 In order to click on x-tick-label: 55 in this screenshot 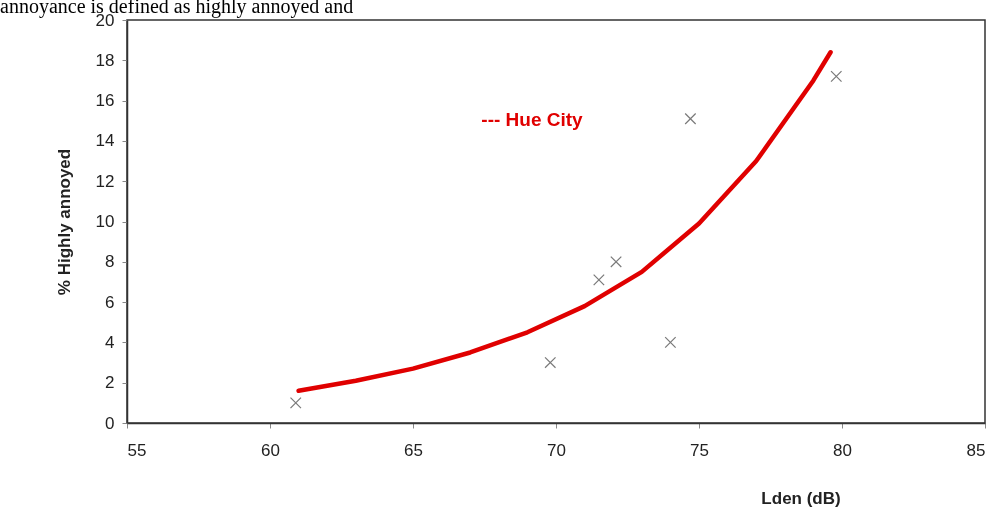, I will do `click(137, 450)`.